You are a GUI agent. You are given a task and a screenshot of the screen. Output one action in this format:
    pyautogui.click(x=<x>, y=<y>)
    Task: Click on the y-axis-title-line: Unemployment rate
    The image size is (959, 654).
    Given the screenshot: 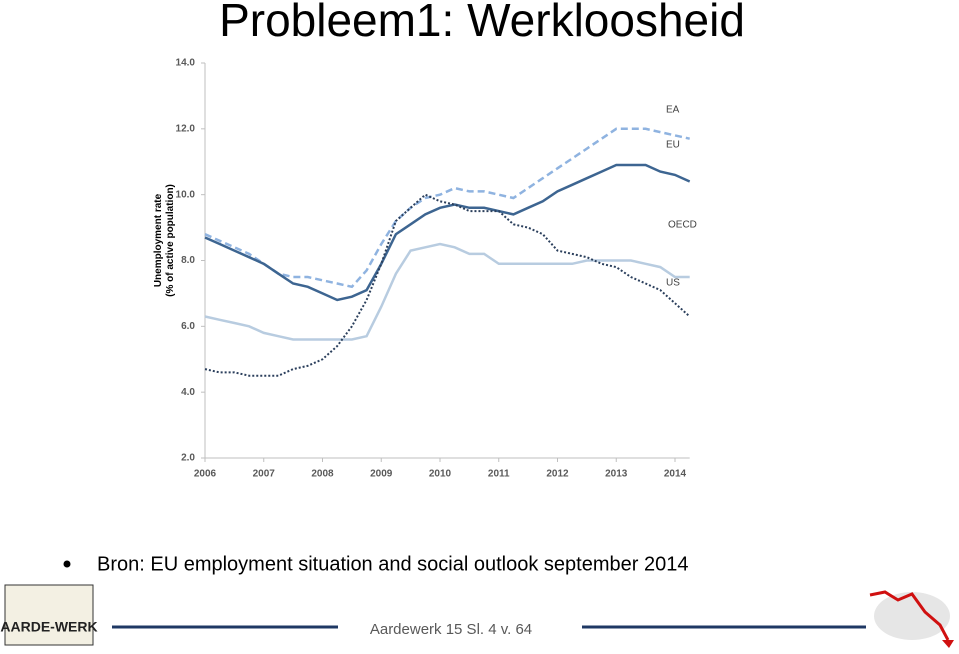 What is the action you would take?
    pyautogui.click(x=158, y=240)
    